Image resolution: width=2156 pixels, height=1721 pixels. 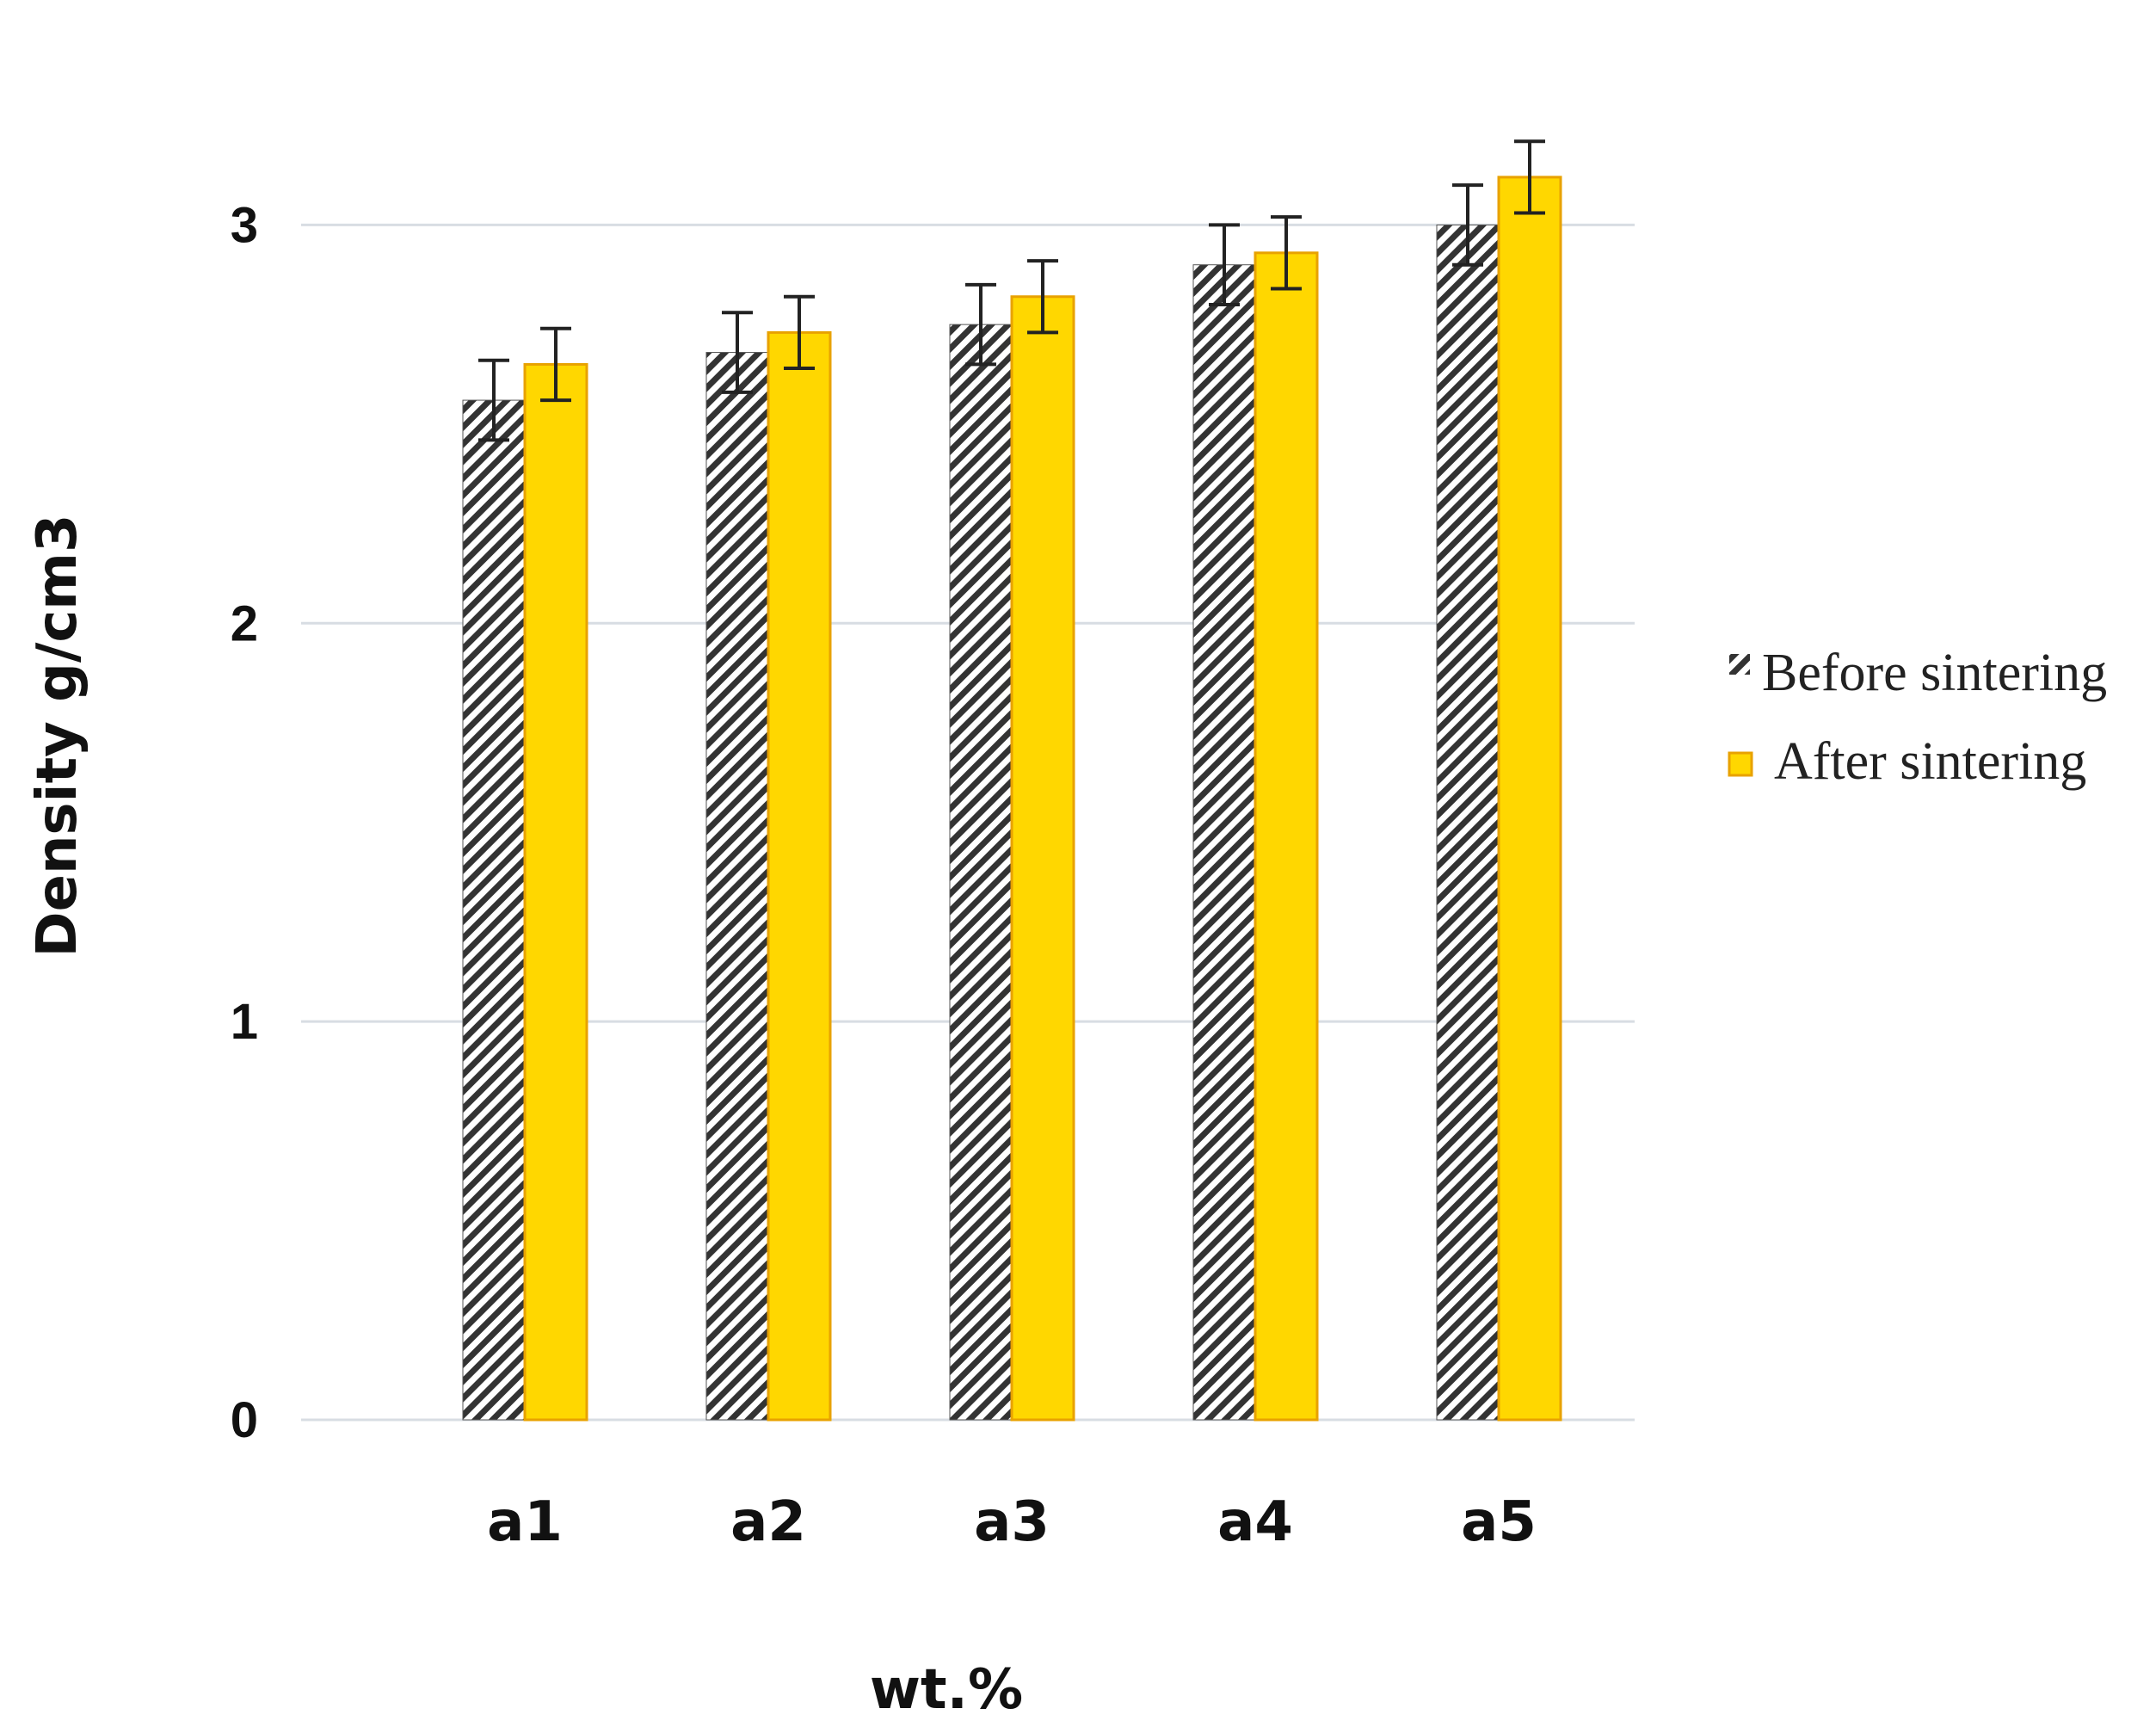 I want to click on y-tick-label: 2, so click(x=245, y=623).